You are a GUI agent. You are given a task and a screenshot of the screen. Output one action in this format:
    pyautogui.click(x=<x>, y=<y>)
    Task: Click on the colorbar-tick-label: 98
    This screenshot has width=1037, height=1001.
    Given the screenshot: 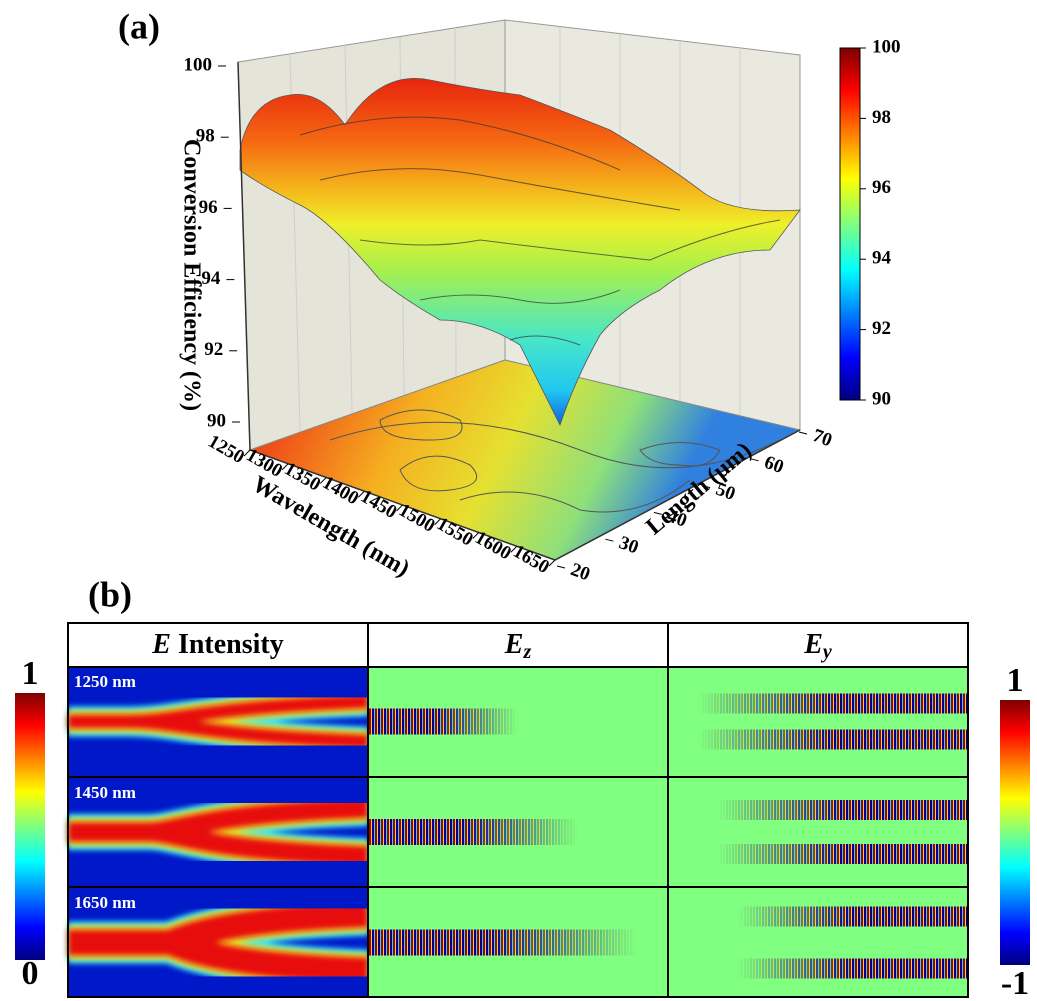 What is the action you would take?
    pyautogui.click(x=881, y=117)
    